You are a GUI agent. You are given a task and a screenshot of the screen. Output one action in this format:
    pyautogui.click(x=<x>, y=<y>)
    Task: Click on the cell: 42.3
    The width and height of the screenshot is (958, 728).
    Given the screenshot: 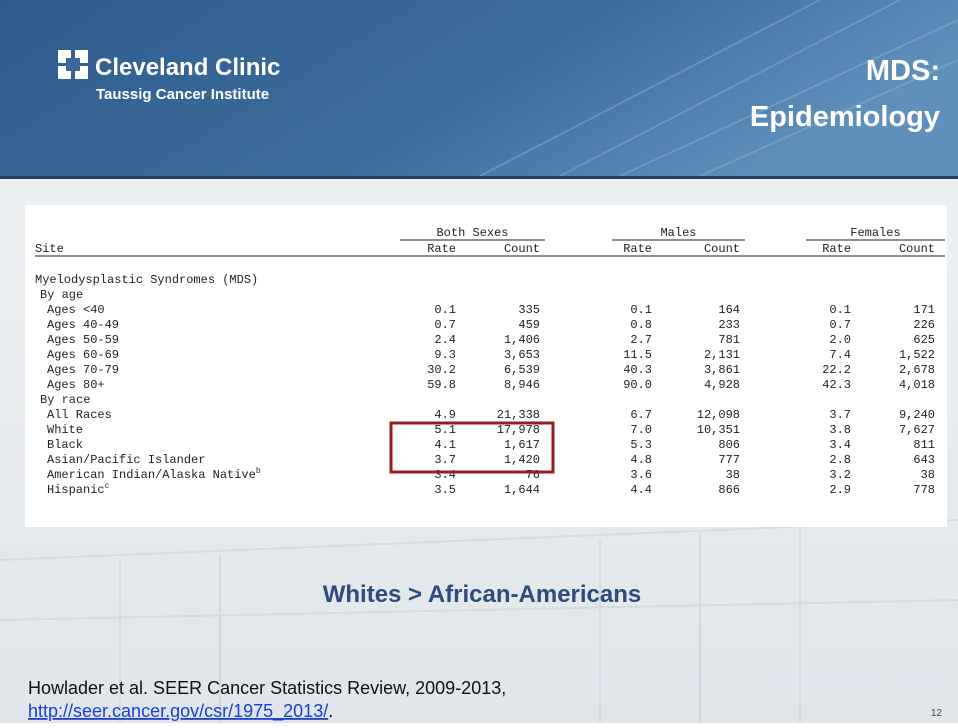 What is the action you would take?
    pyautogui.click(x=836, y=385)
    